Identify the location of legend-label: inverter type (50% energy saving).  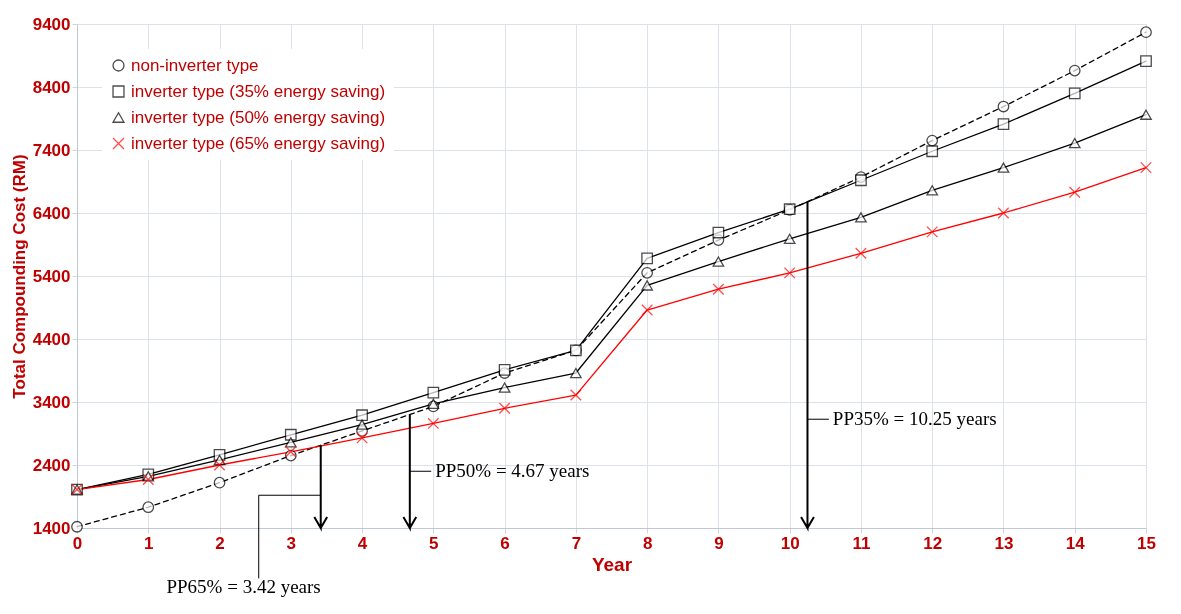
(258, 117).